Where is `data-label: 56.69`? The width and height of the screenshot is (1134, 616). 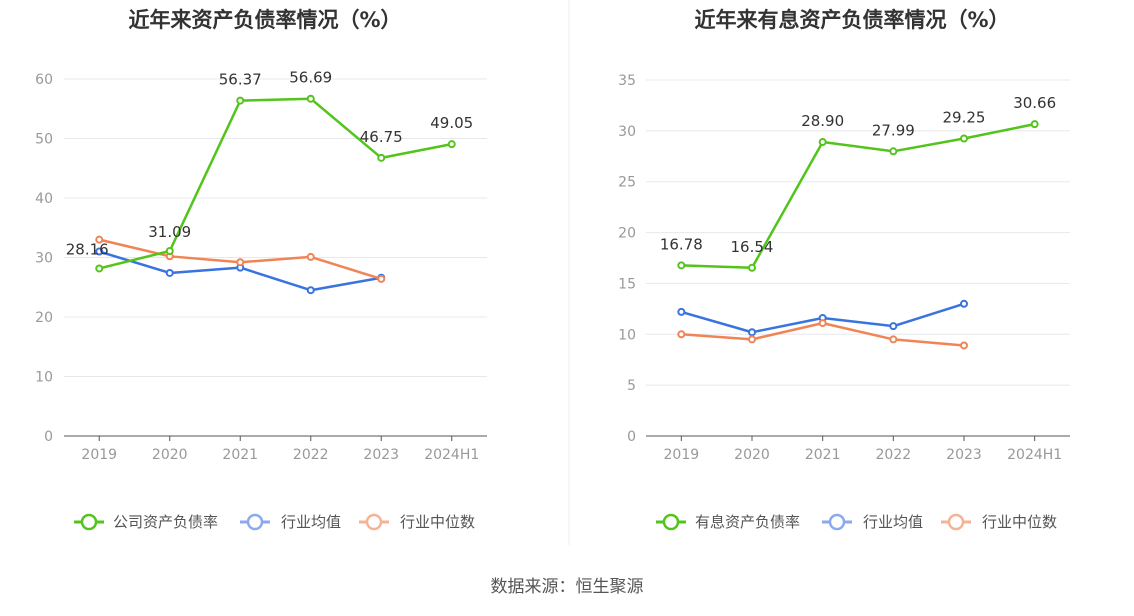 data-label: 56.69 is located at coordinates (310, 78).